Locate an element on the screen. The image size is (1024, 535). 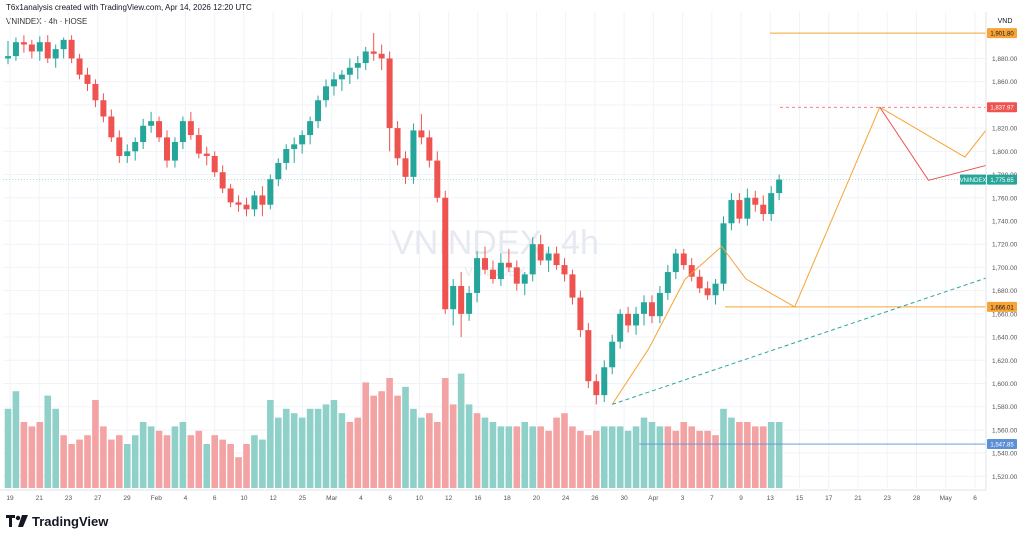
price-tag-label: 1,666.01 is located at coordinates (1002, 308).